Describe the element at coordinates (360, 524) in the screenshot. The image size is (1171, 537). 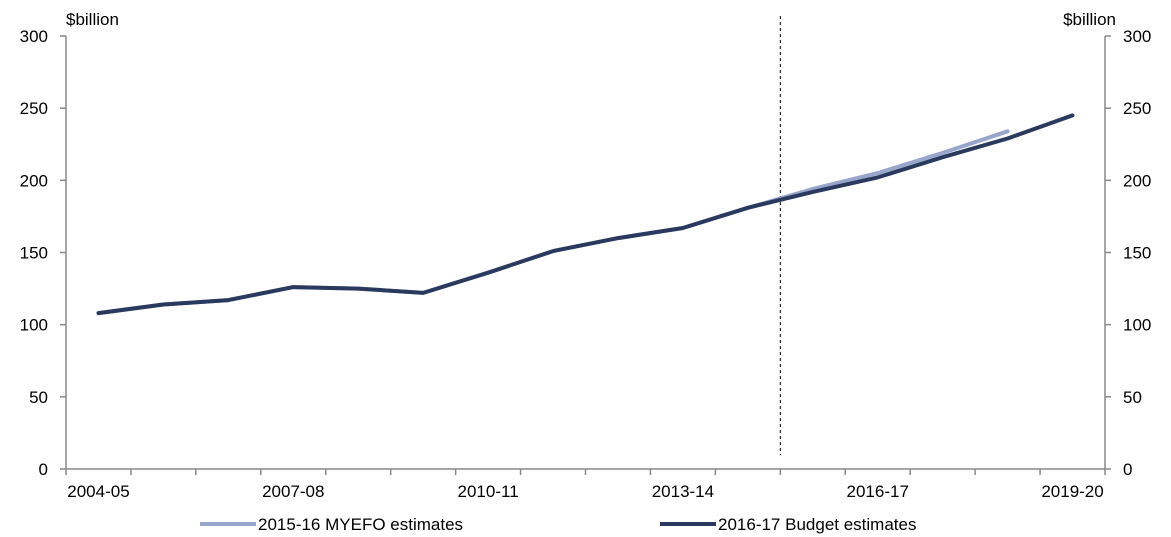
I see `legend-label: 2015-16 MYEFO estimates` at that location.